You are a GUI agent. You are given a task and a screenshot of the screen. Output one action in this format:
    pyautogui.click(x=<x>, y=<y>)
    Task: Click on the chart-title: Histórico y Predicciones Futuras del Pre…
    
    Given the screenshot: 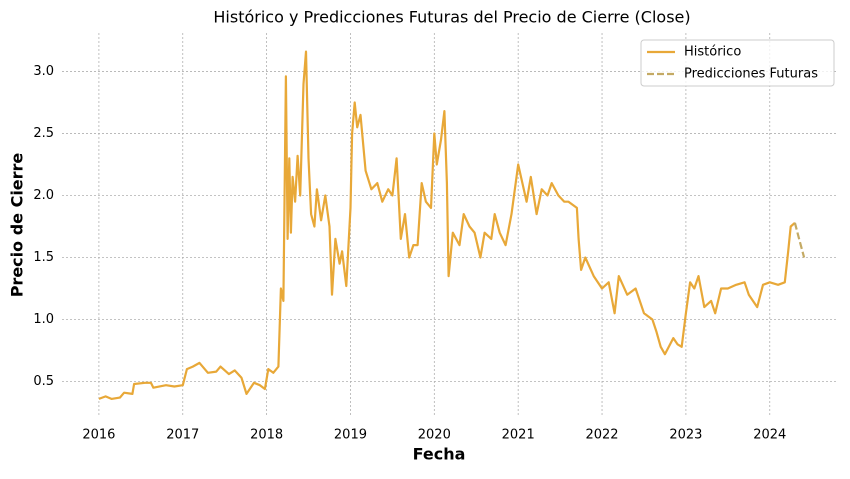 What is the action you would take?
    pyautogui.click(x=451, y=17)
    